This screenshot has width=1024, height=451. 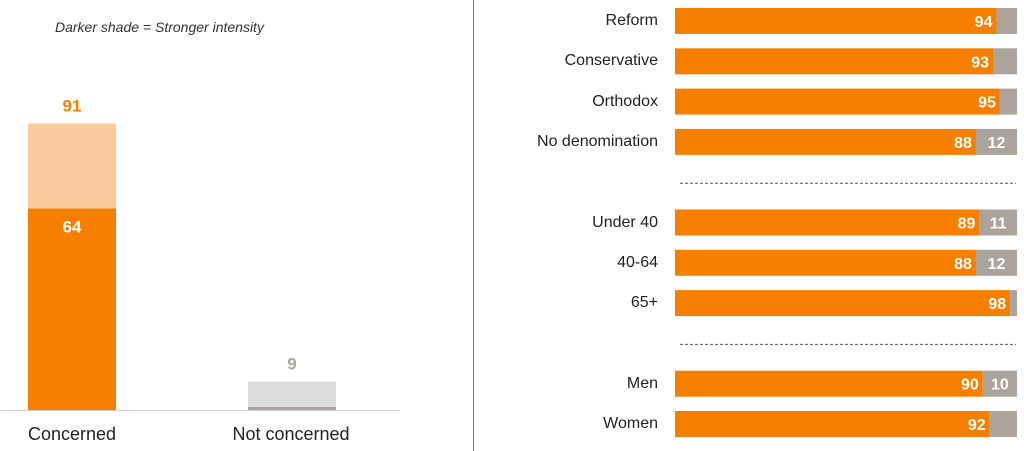 I want to click on row-label: Reform, so click(x=631, y=20).